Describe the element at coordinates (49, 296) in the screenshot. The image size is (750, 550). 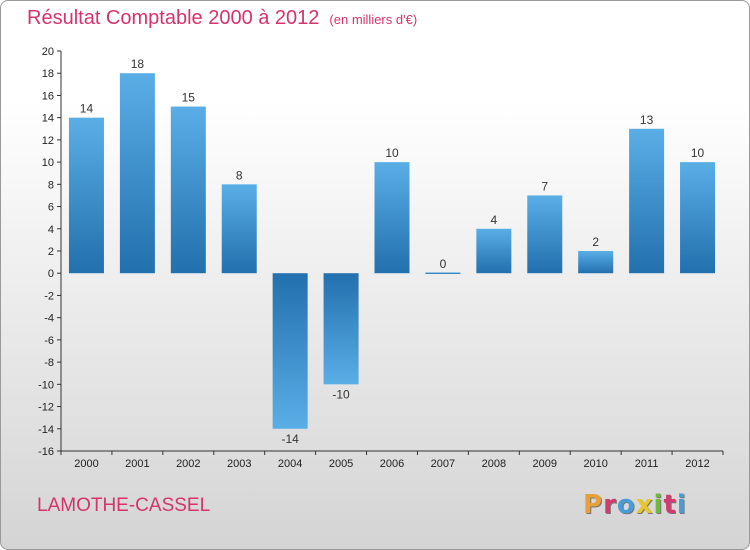
I see `y-tick-label: -2` at that location.